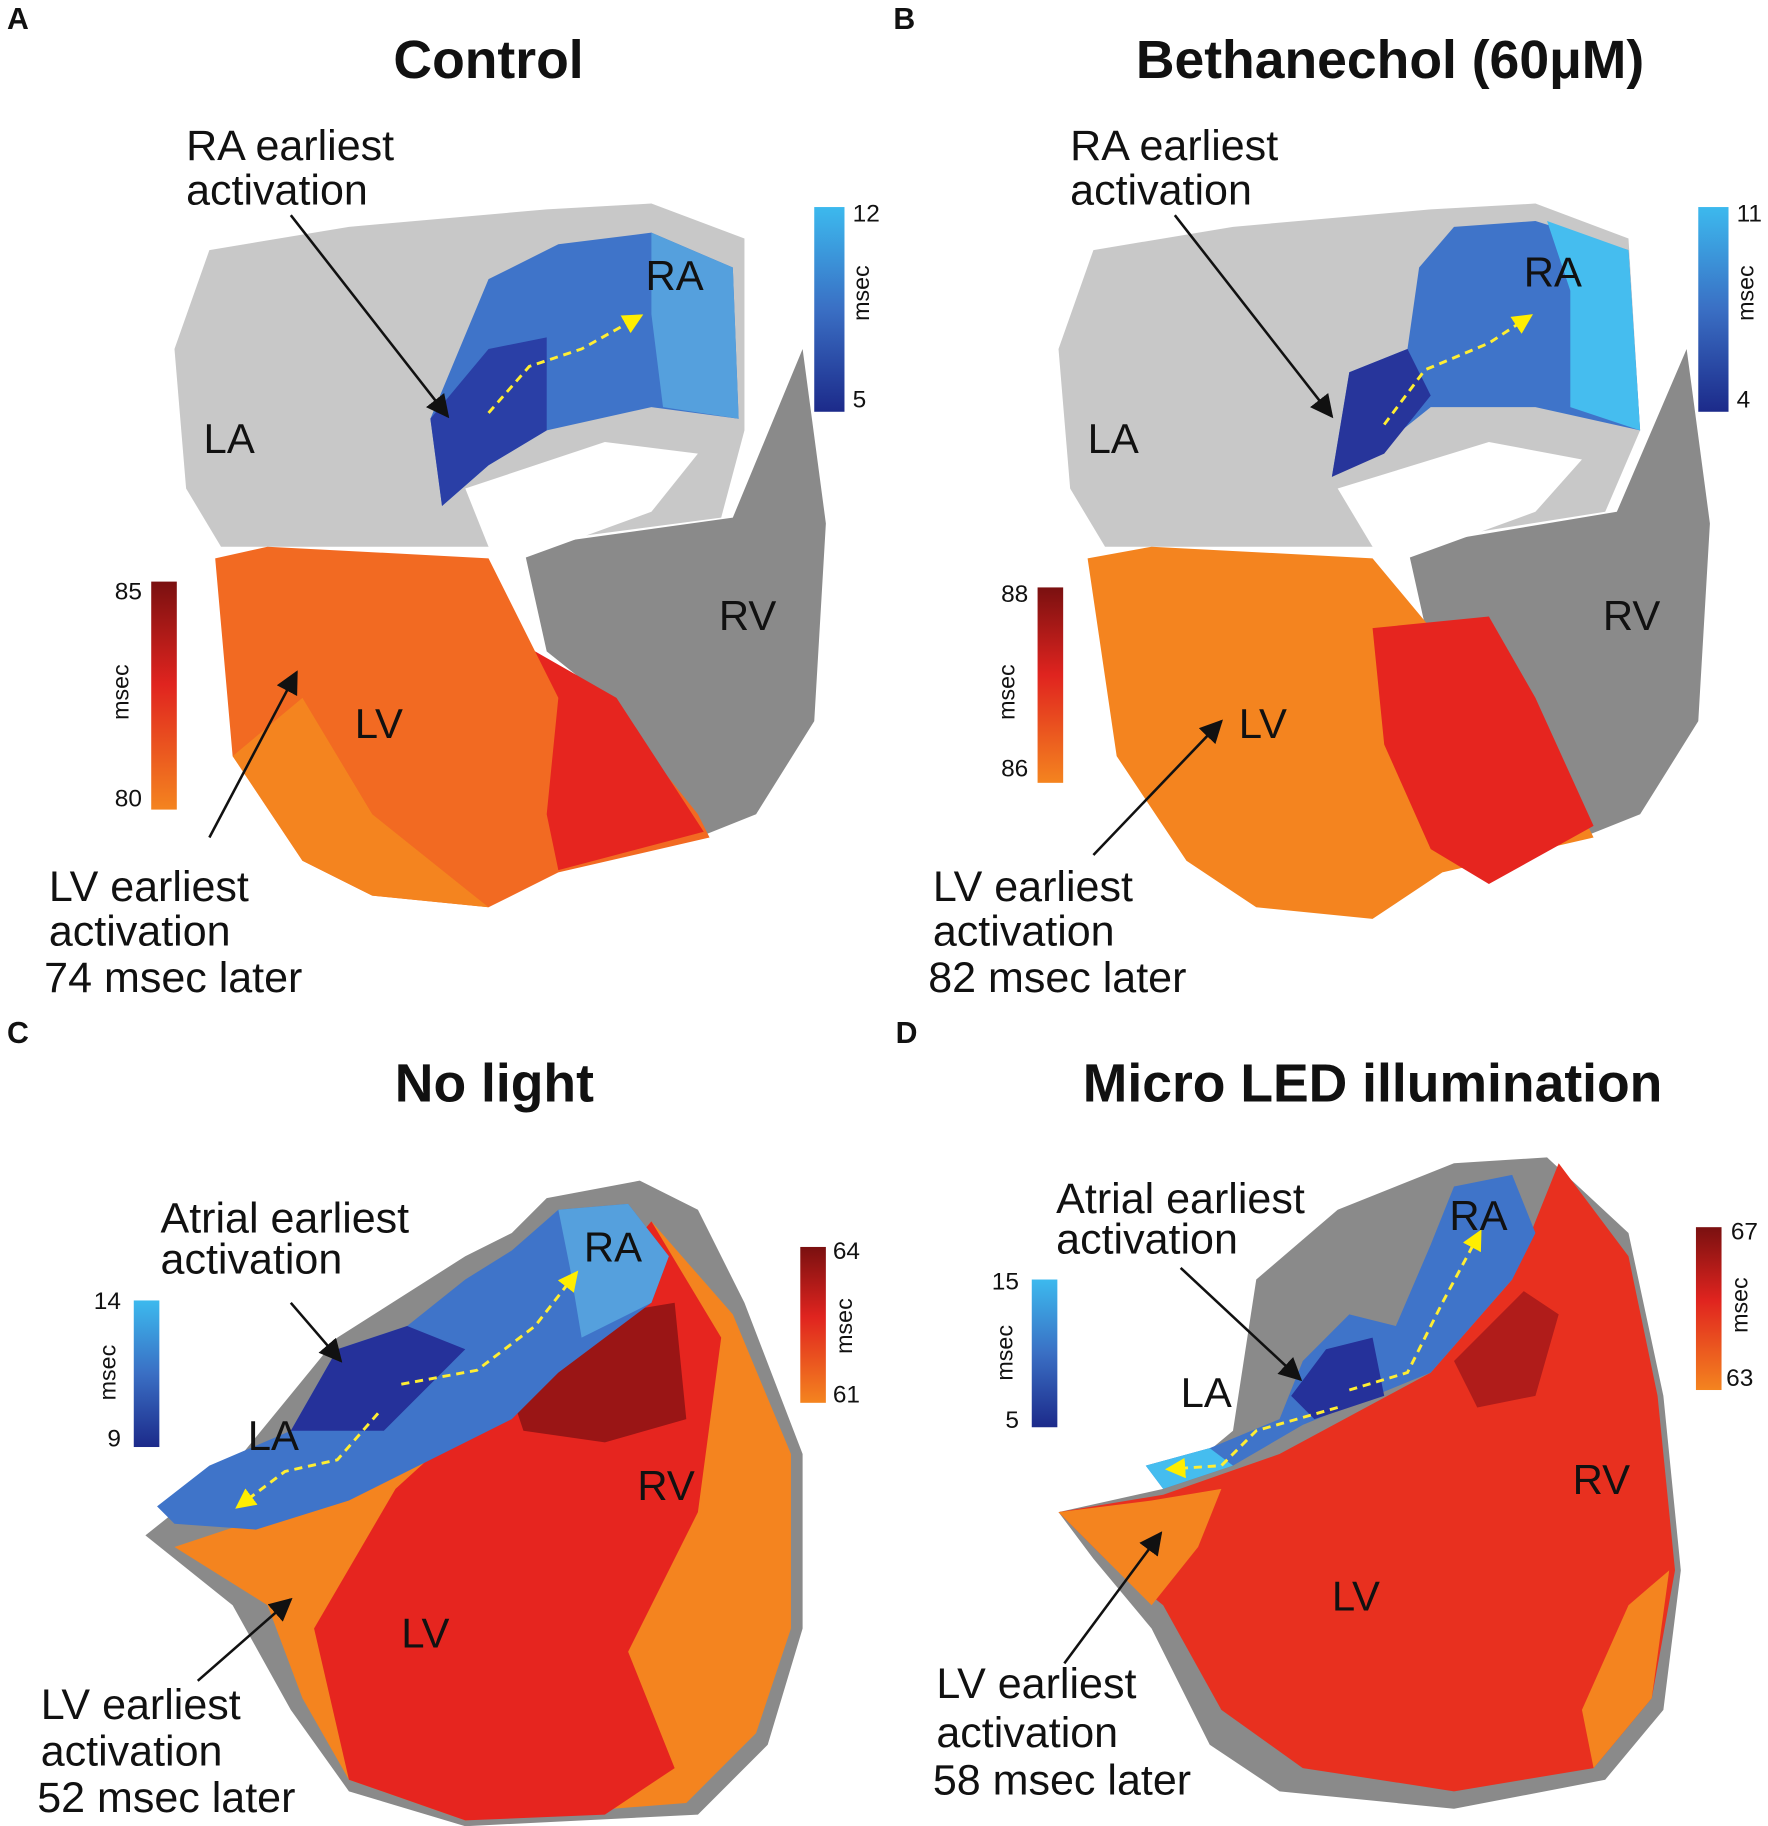 The width and height of the screenshot is (1768, 1826). What do you see at coordinates (360, 802) in the screenshot?
I see `lv-early` at bounding box center [360, 802].